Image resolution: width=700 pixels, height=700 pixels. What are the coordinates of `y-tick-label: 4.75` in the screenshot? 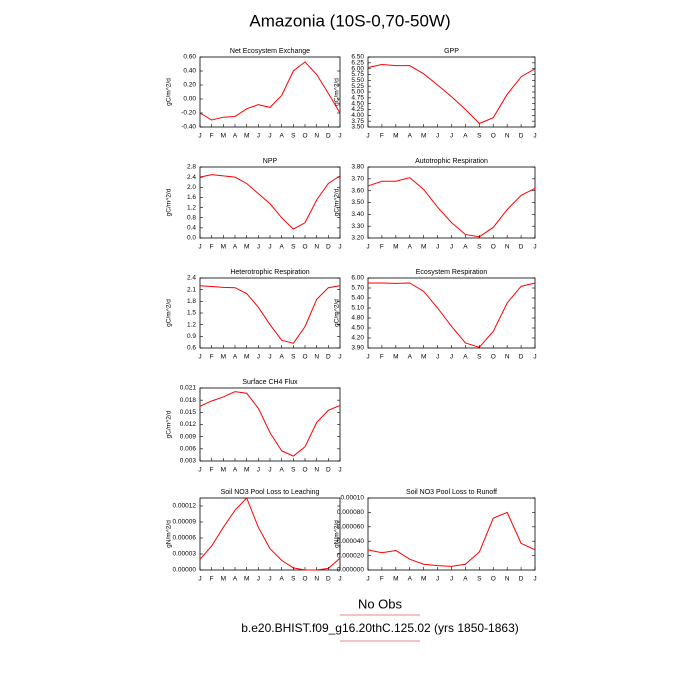 It's located at (357, 98).